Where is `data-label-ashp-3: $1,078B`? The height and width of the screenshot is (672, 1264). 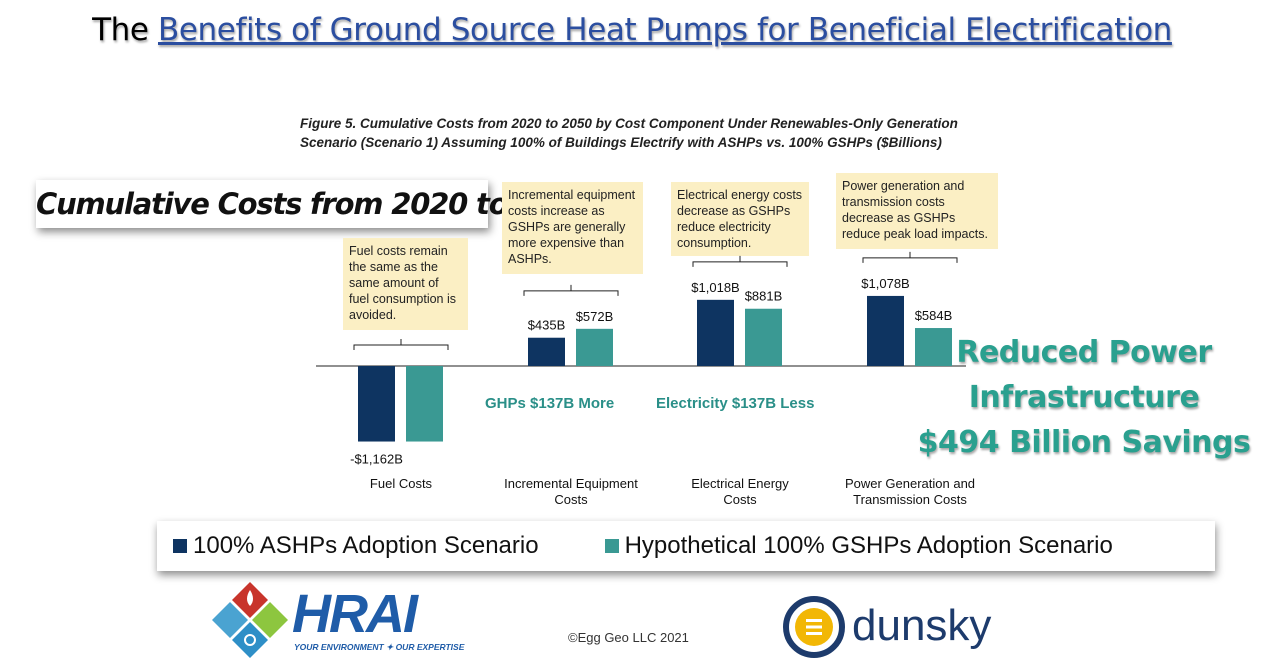
data-label-ashp-3: $1,078B is located at coordinates (885, 283).